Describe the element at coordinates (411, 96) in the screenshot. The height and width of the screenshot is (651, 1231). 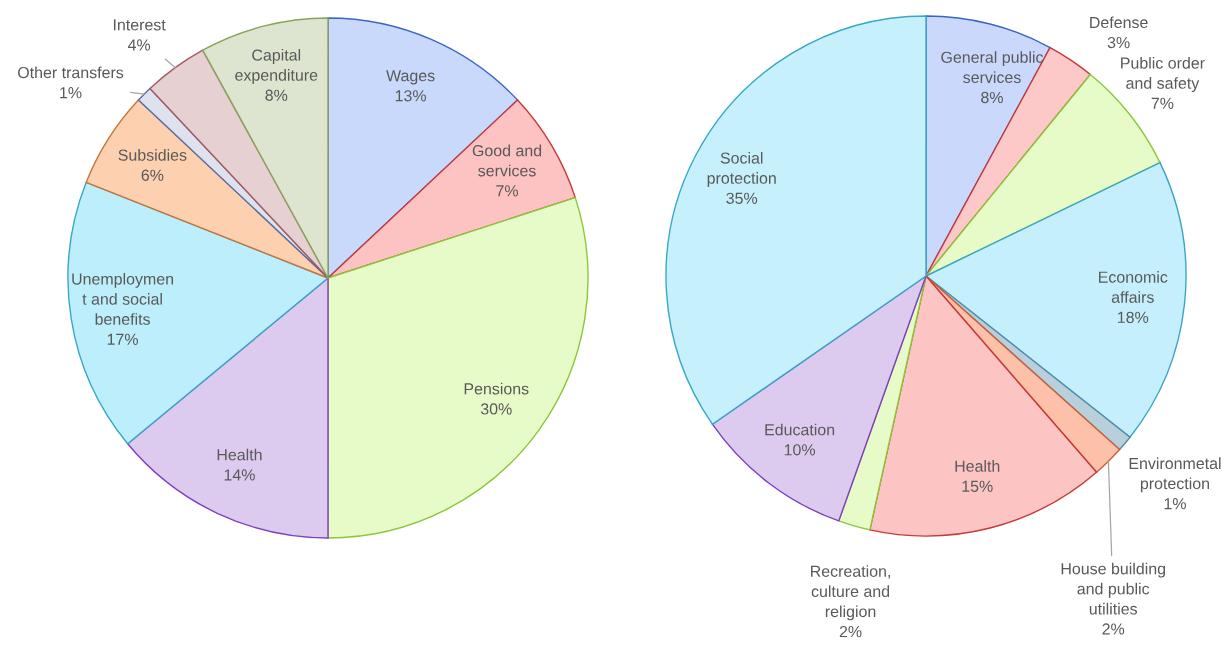
I see `data-label: 13%` at that location.